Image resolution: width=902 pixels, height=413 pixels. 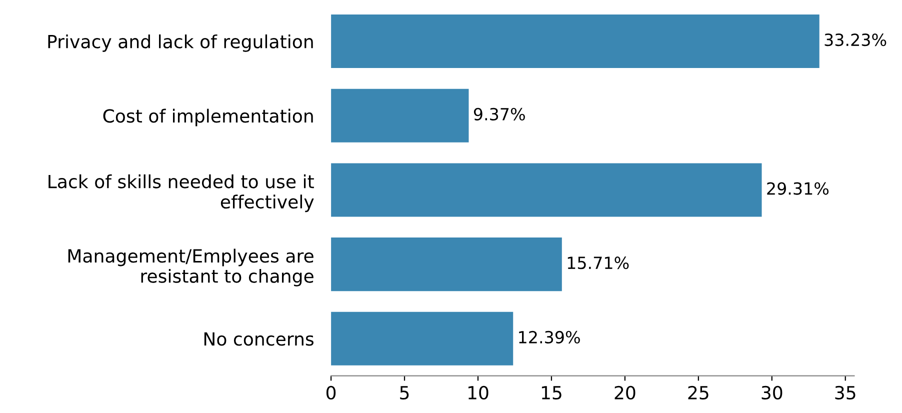 I want to click on data-label: 29.31%, so click(x=798, y=188).